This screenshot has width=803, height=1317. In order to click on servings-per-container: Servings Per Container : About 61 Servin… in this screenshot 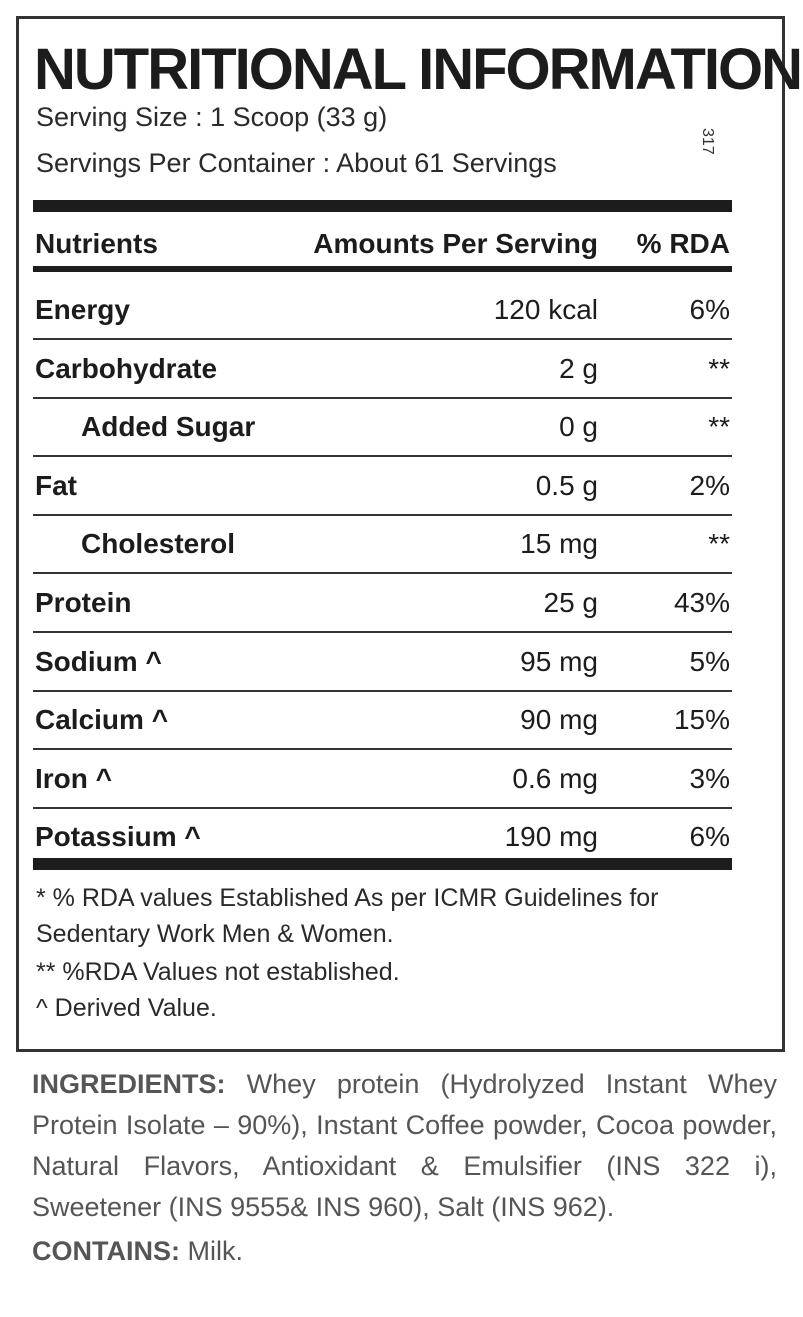, I will do `click(296, 163)`.